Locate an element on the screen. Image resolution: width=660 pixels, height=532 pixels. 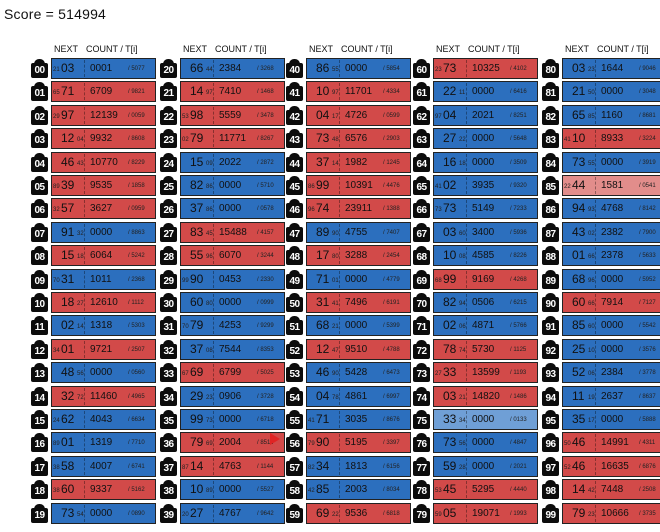
task-cell: 32 57 3627 / 0959 is located at coordinates (103, 209).